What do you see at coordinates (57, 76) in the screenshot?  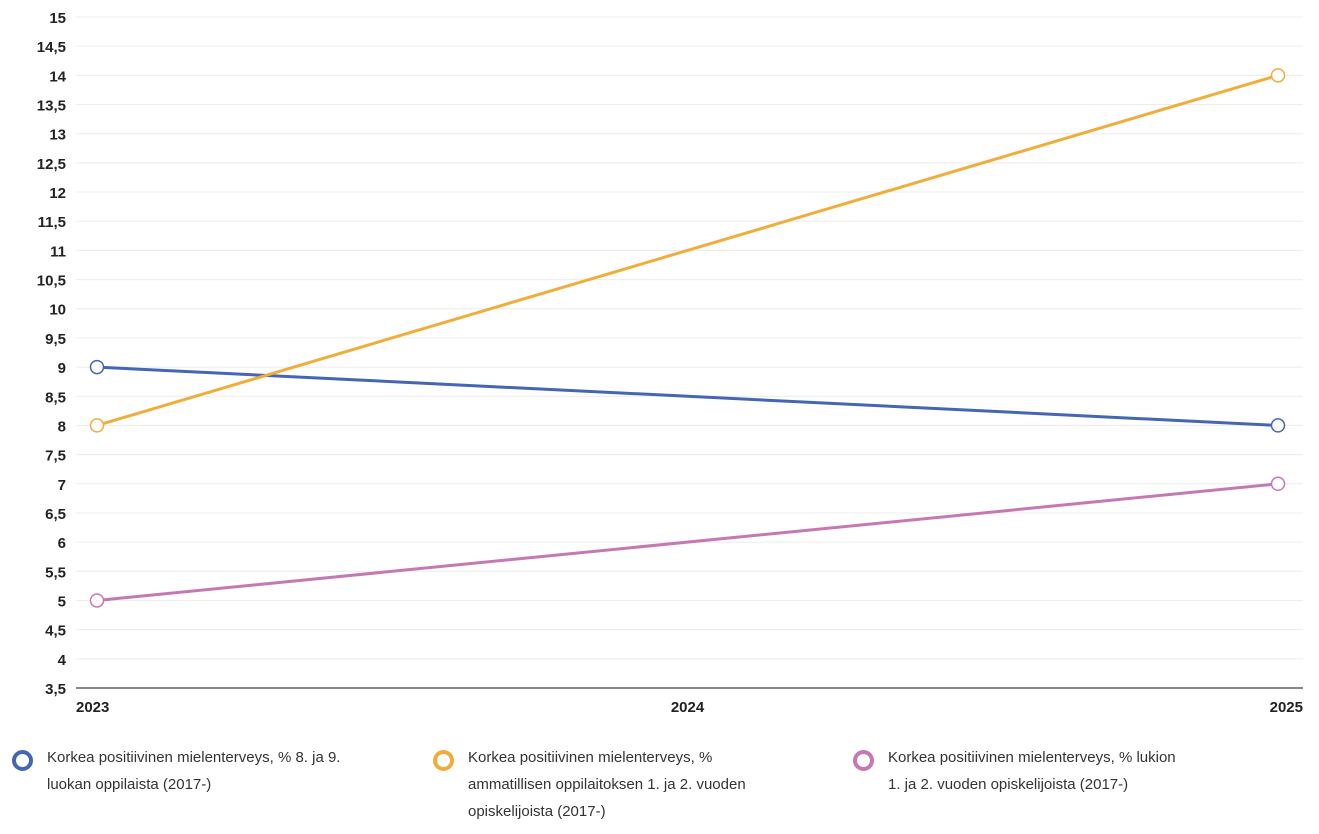 I see `y-tick-label: 14` at bounding box center [57, 76].